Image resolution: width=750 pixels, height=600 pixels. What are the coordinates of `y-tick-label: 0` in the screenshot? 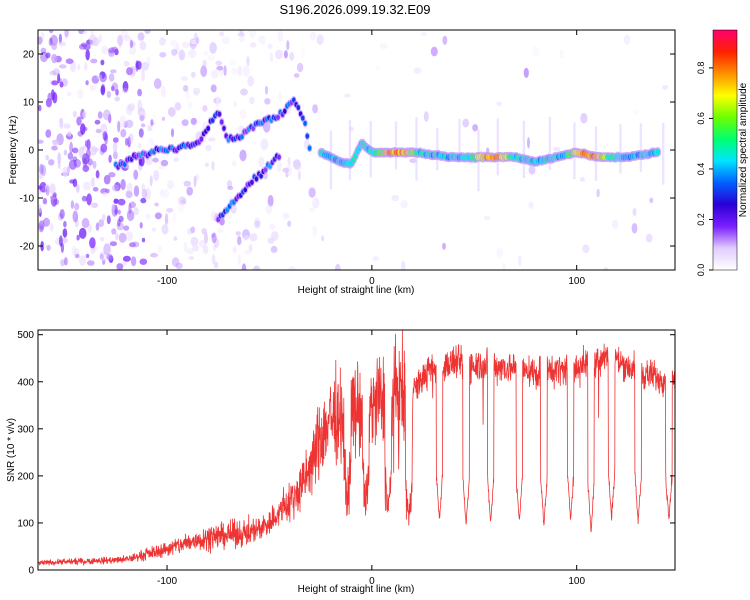 It's located at (31, 151).